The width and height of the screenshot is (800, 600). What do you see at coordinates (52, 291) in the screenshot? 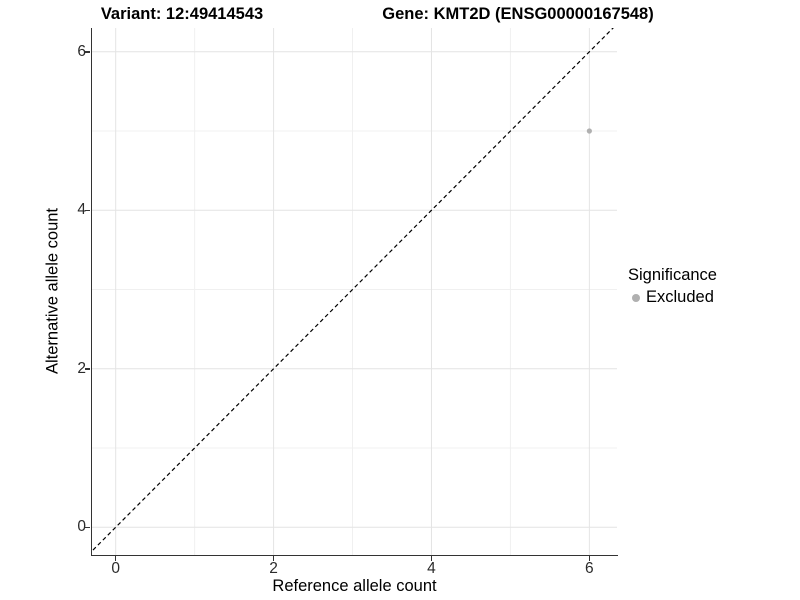
I see `y-axis-title: Alternative allele count` at bounding box center [52, 291].